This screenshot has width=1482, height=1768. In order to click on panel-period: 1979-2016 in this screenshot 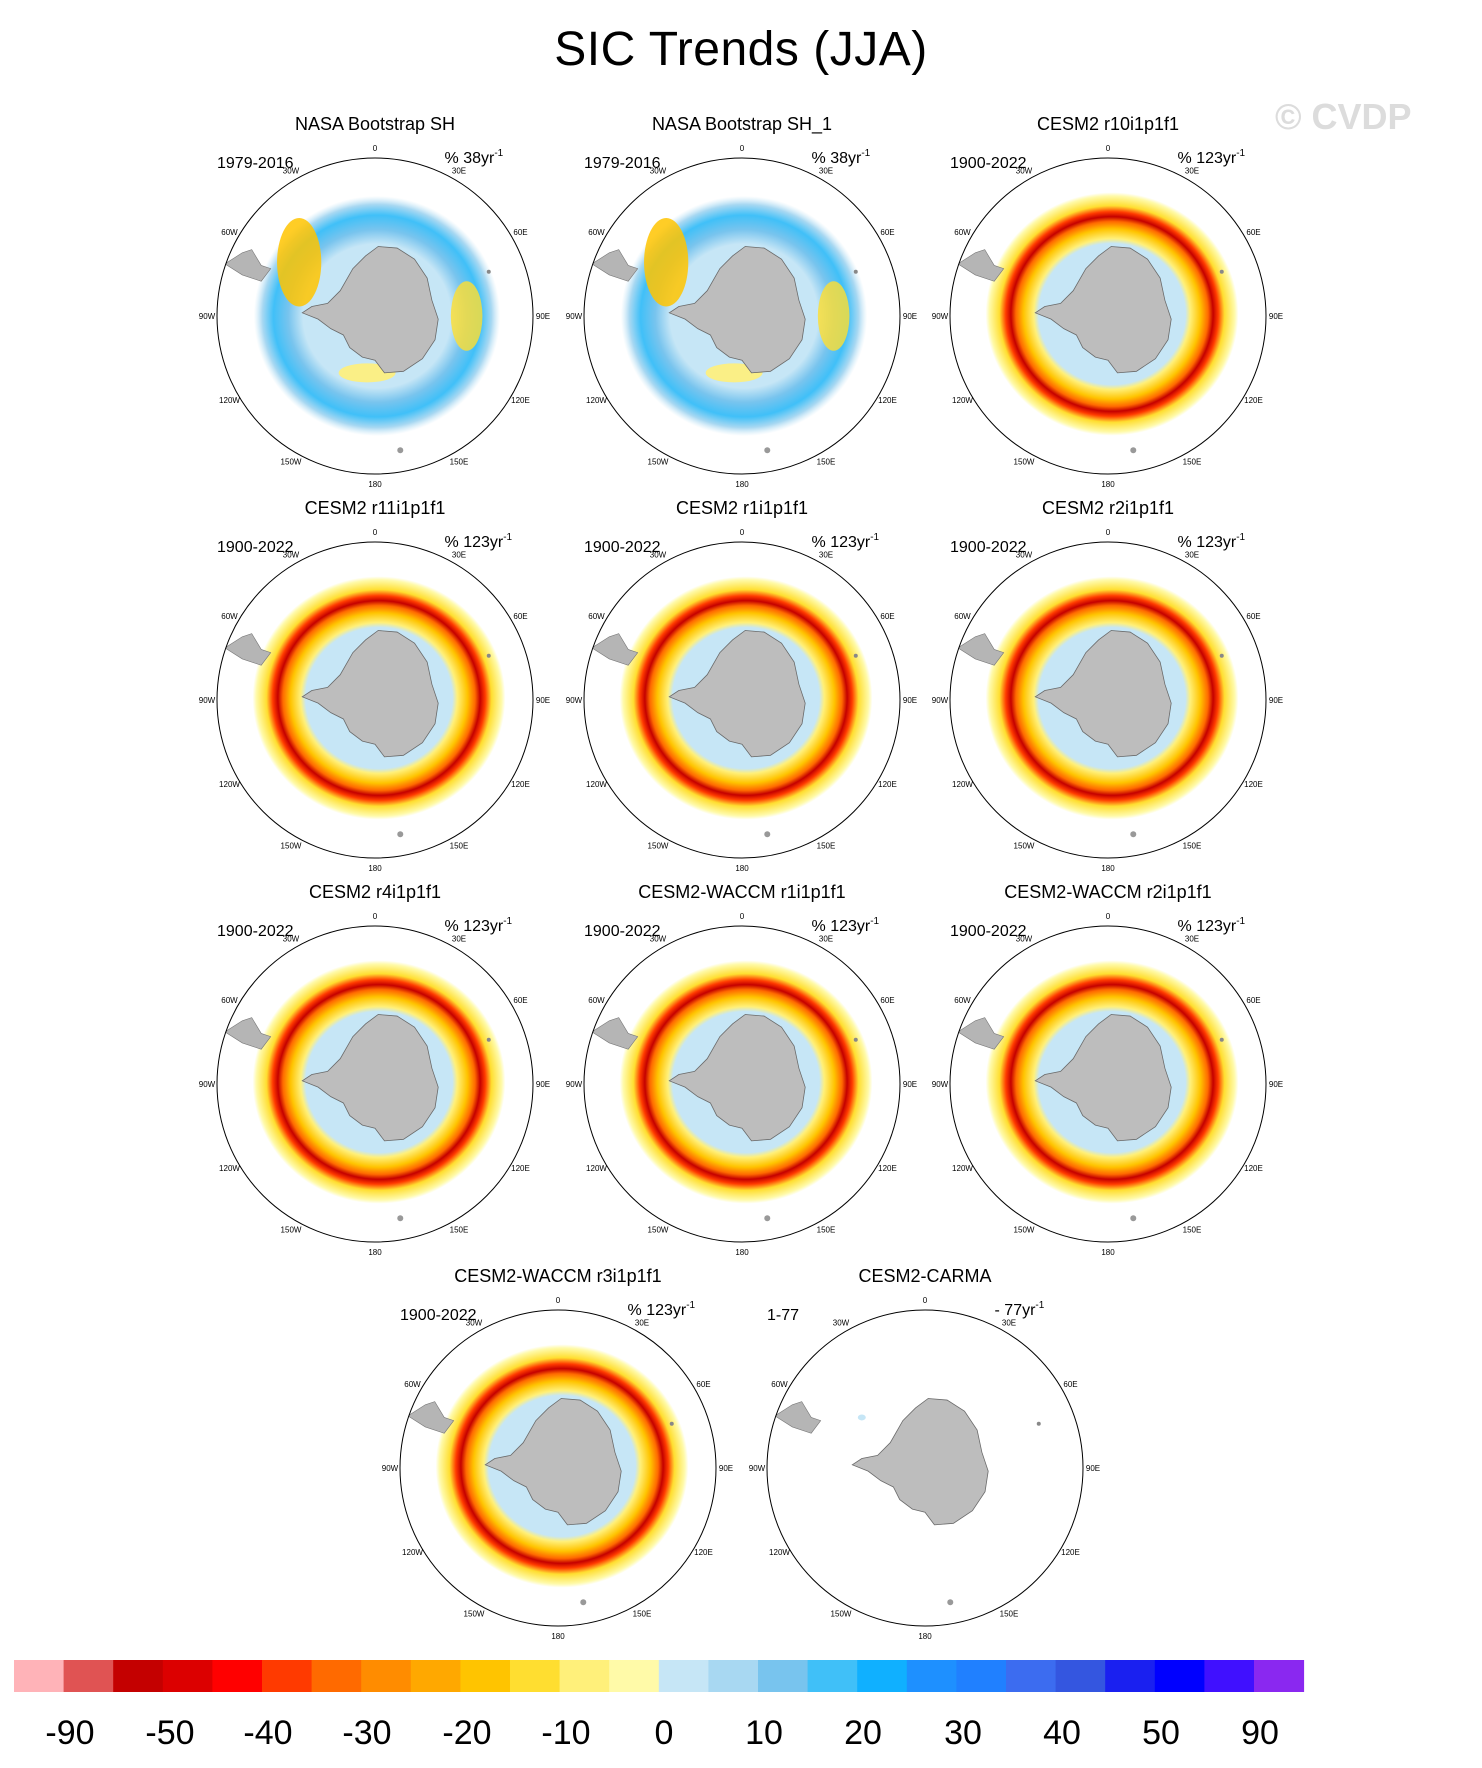, I will do `click(255, 163)`.